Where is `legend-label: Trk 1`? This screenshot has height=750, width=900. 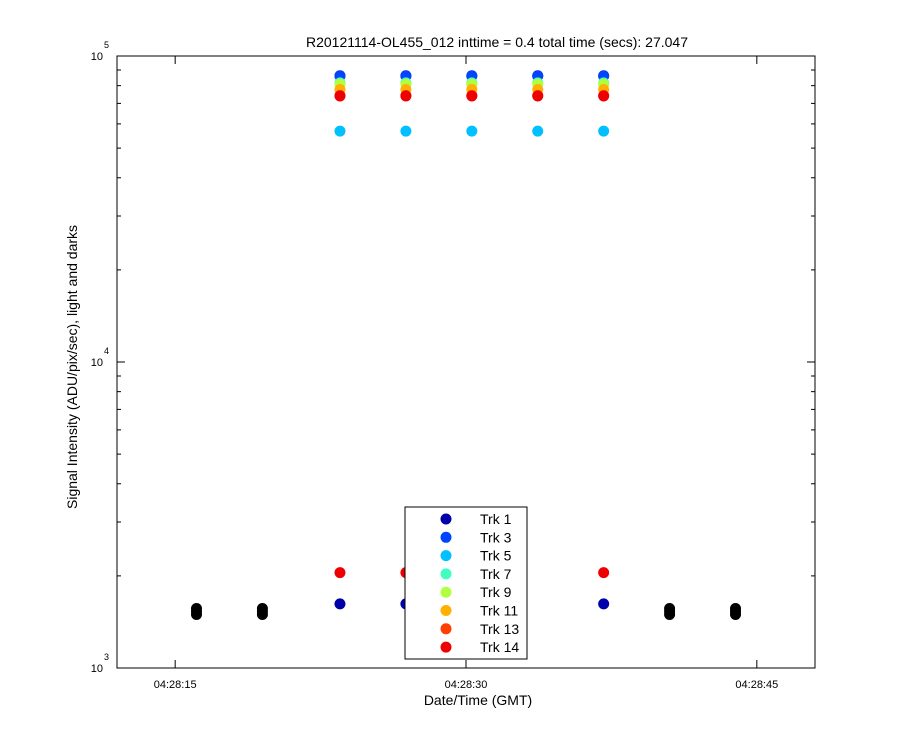 legend-label: Trk 1 is located at coordinates (496, 519).